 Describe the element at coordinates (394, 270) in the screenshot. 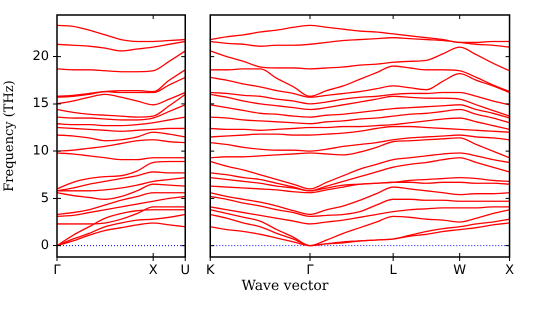

I see `x-tick-label: L` at that location.